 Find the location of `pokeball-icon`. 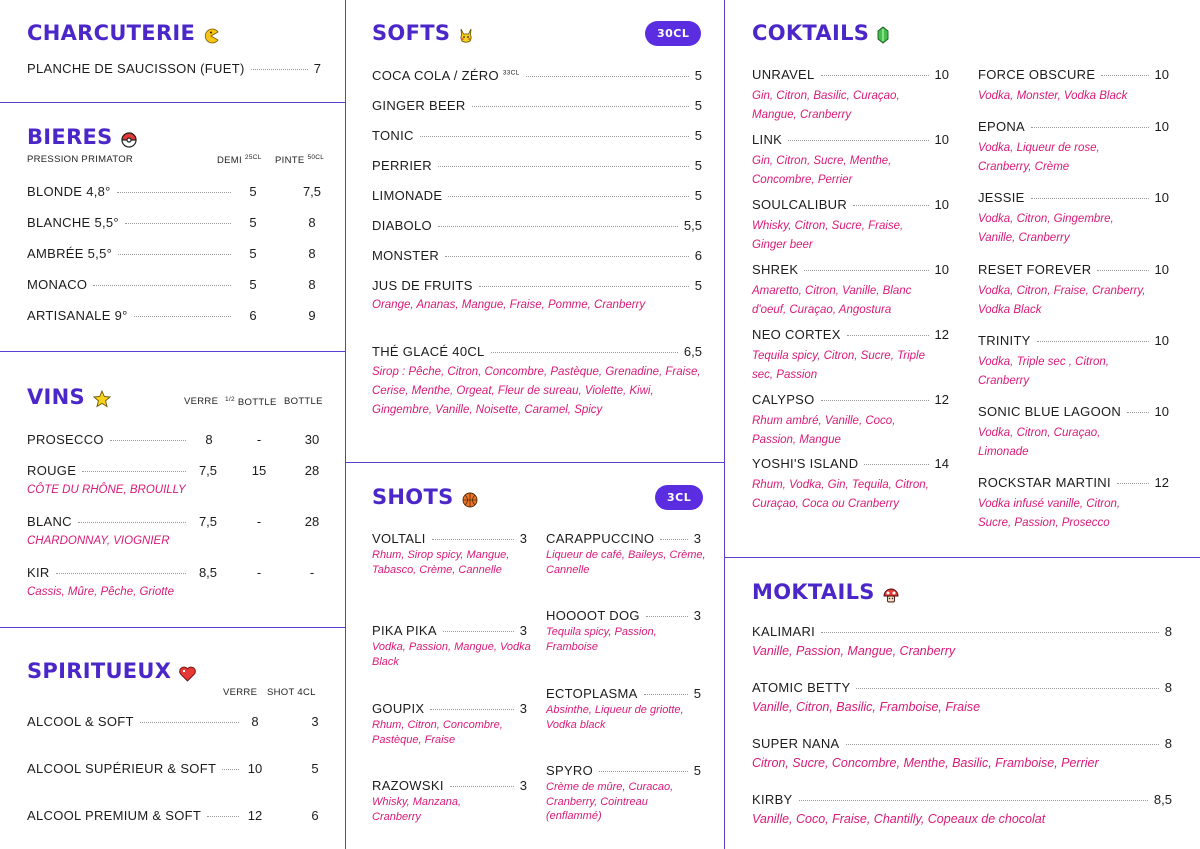

pokeball-icon is located at coordinates (129, 138).